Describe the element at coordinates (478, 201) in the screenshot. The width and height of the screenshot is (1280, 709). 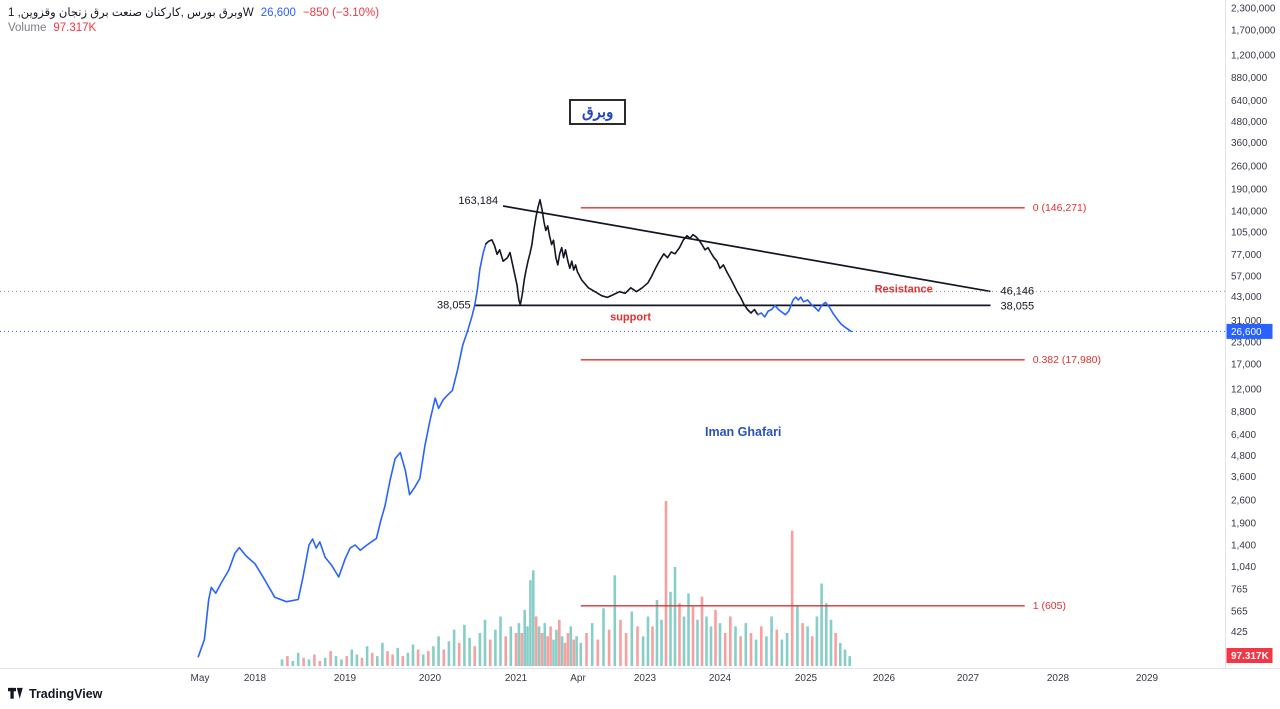
I see `peak-price-label: 163,184` at that location.